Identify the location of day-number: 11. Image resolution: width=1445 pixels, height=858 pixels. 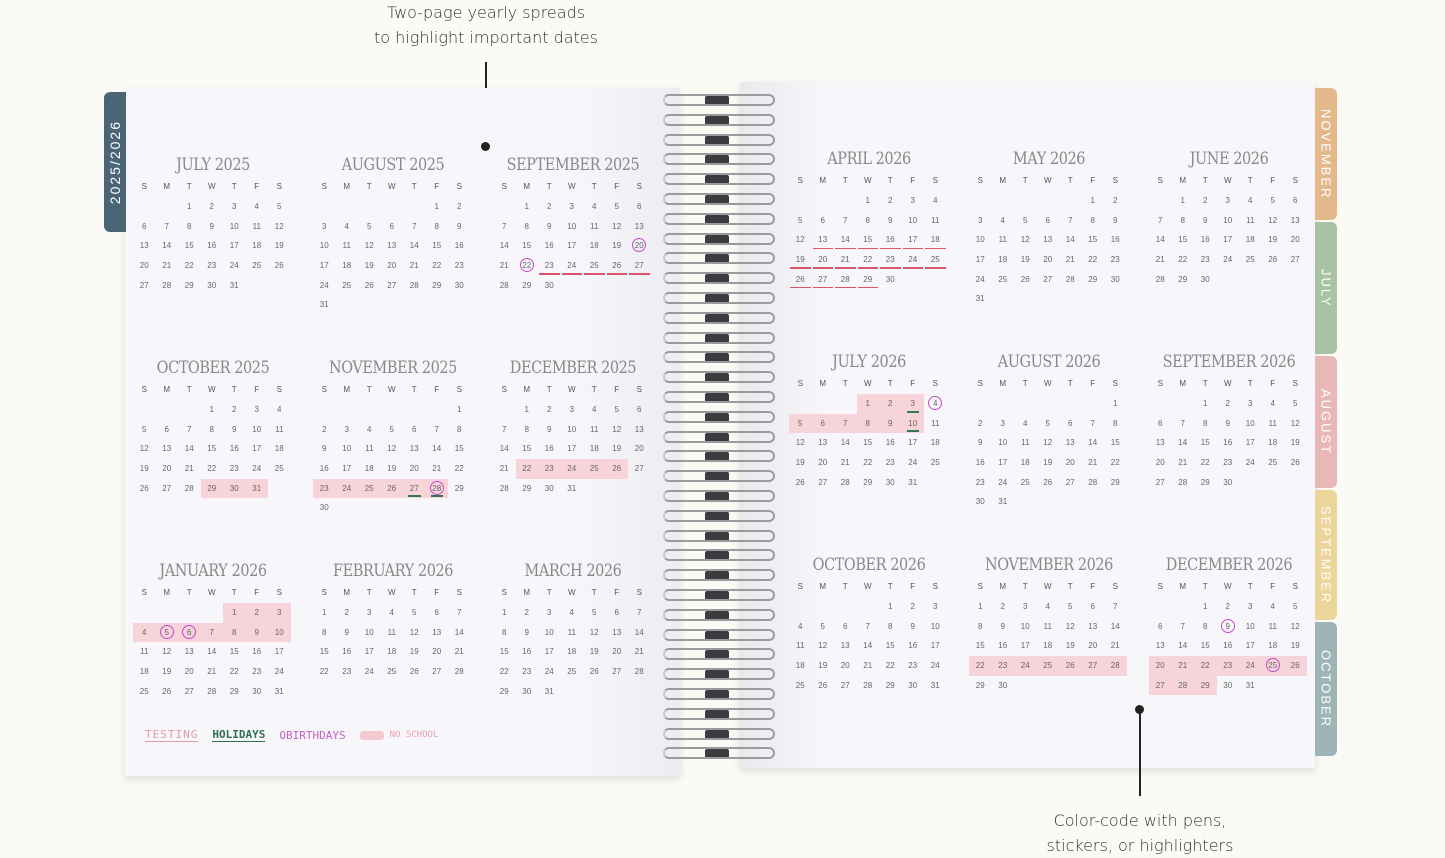
(800, 646).